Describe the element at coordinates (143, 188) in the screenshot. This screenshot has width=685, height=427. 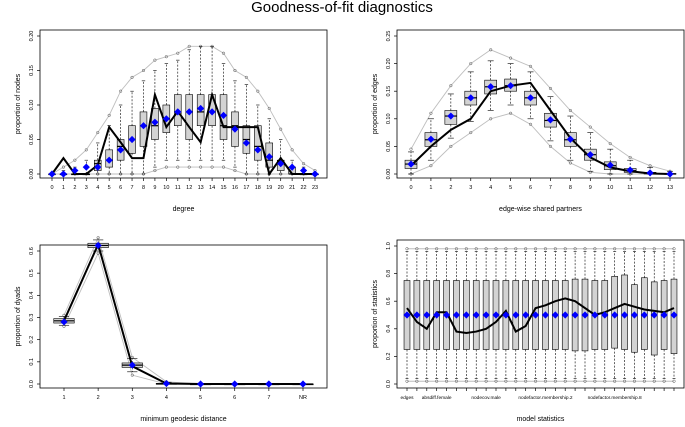
I see `x-tick-label: 8` at that location.